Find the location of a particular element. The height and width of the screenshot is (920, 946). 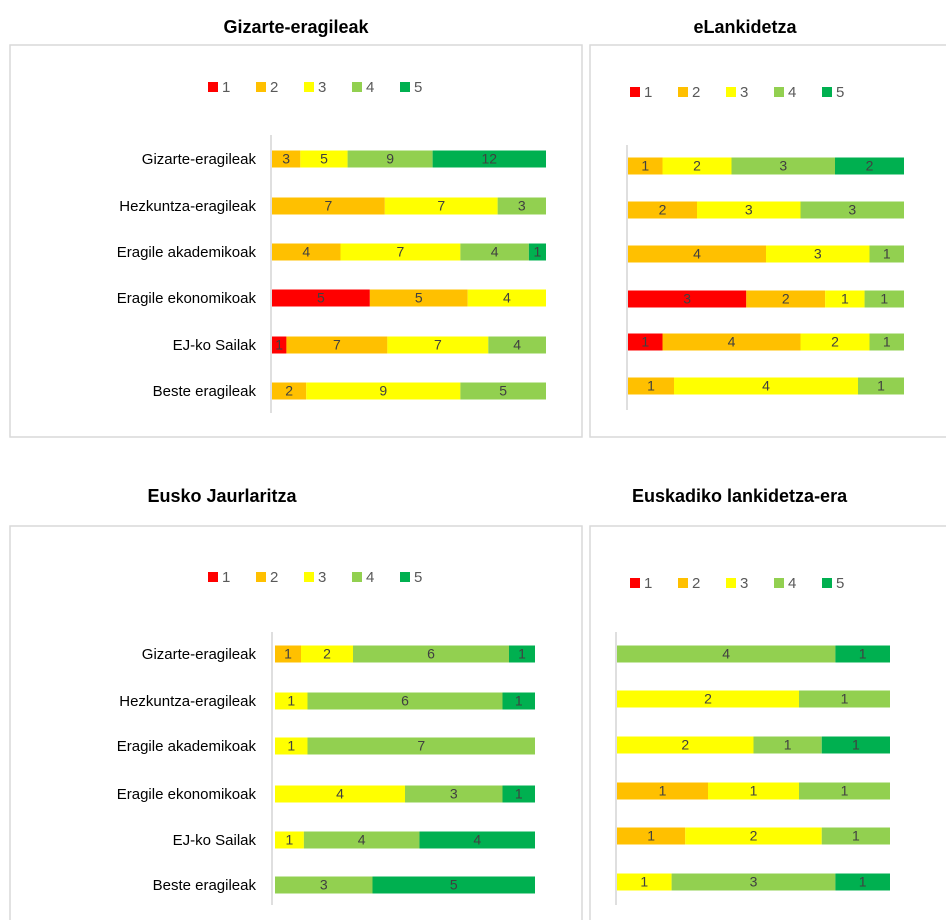

legend-label: 4 is located at coordinates (370, 87).